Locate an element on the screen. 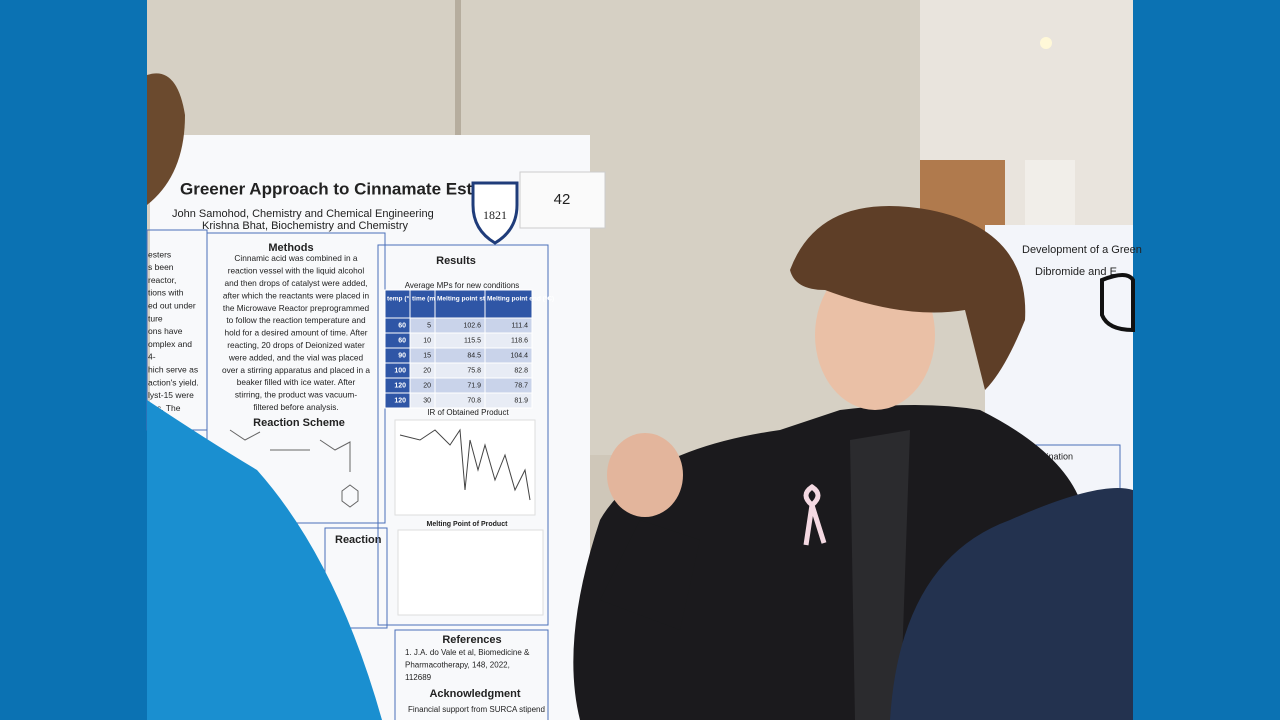 The image size is (1280, 720). text-line: and then drops of catalyst were added, is located at coordinates (296, 283).